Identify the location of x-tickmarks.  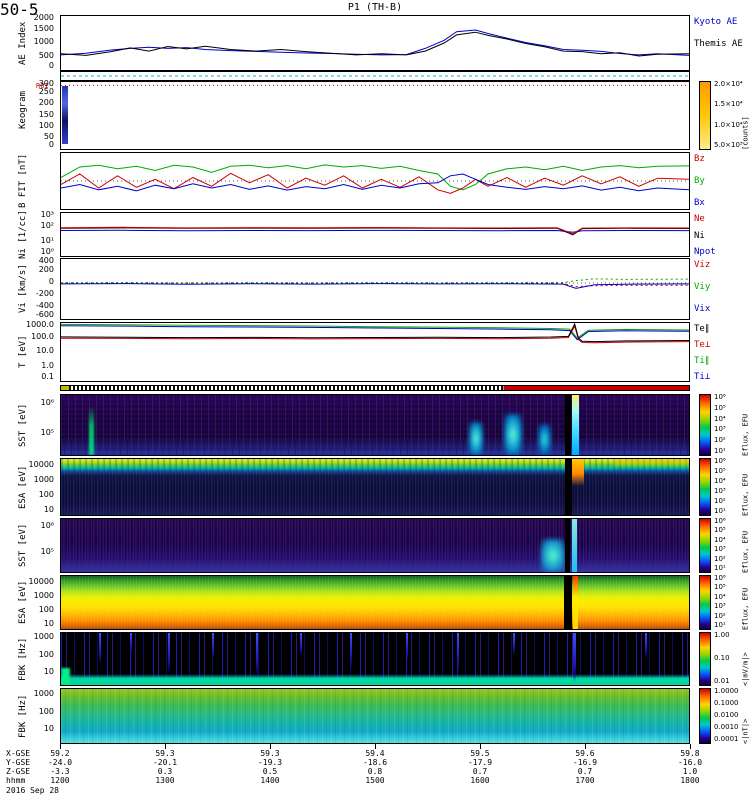
(375, 746).